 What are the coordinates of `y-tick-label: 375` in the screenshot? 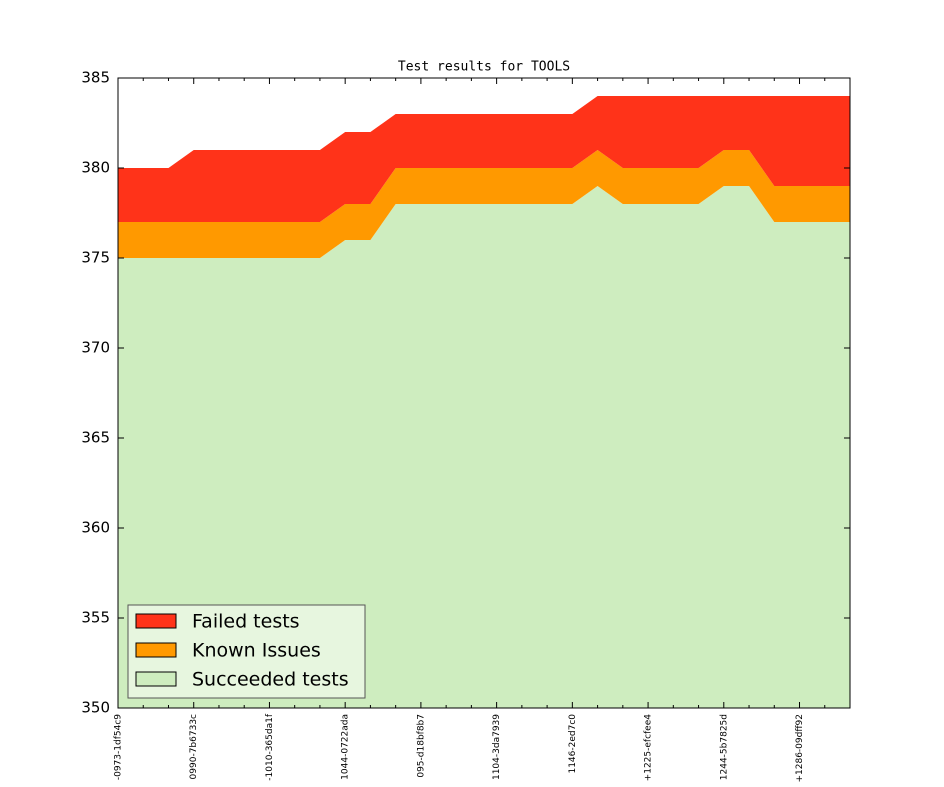 It's located at (95, 258).